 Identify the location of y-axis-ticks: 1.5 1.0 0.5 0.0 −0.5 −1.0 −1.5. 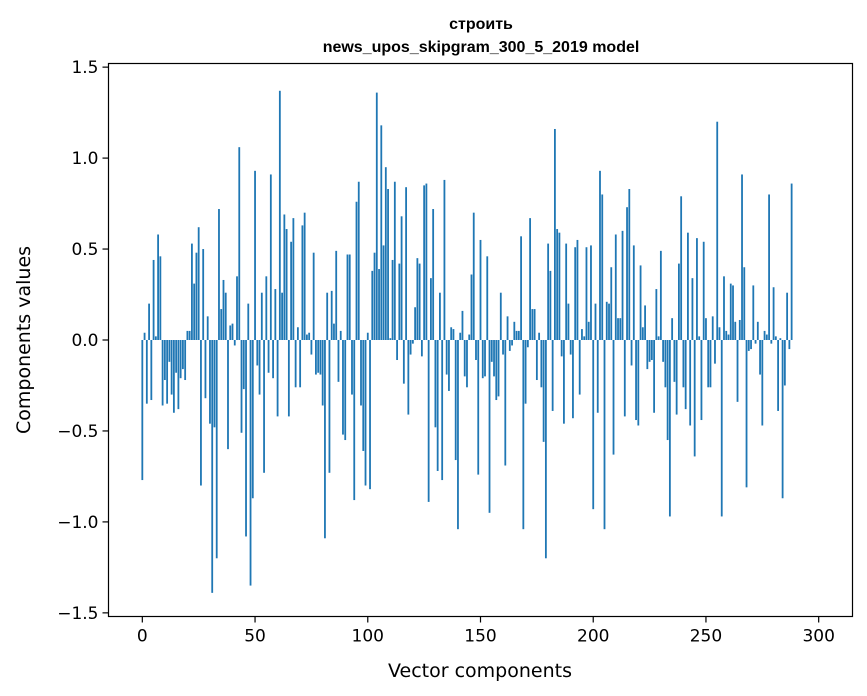
(83, 341).